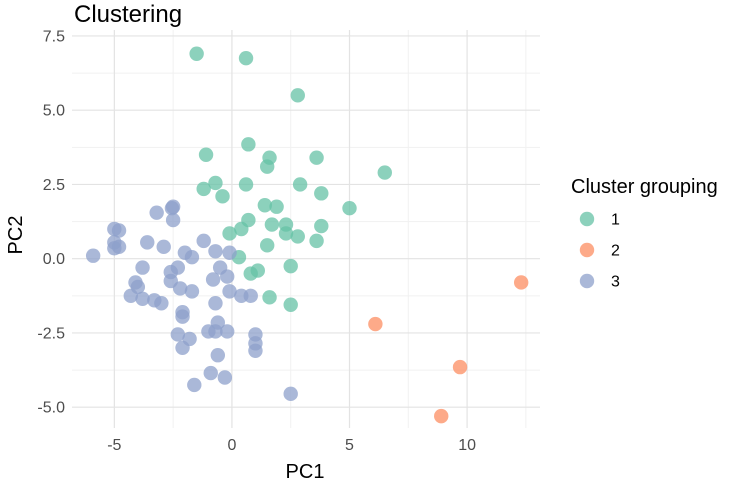 This screenshot has width=750, height=485. What do you see at coordinates (128, 14) in the screenshot?
I see `chart-title: Clustering` at bounding box center [128, 14].